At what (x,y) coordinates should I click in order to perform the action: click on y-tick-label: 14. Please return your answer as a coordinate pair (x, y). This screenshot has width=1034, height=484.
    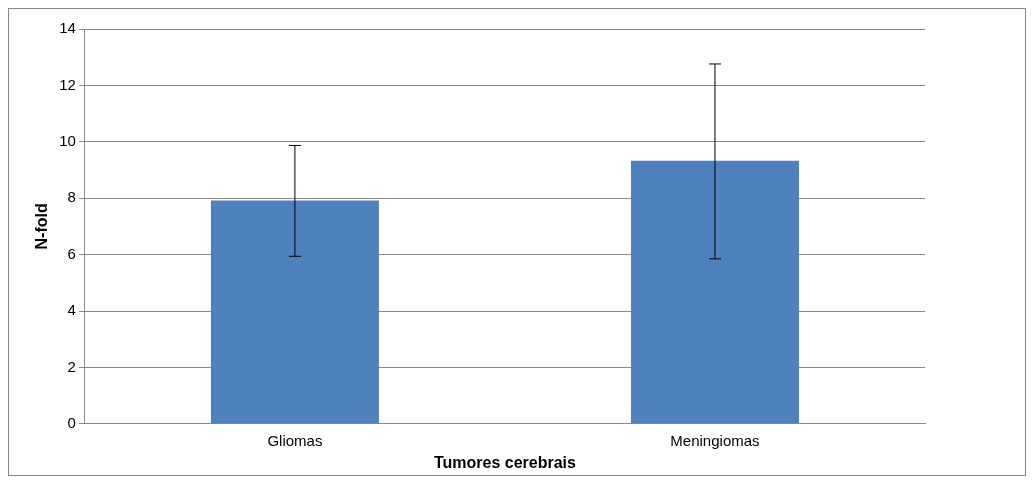
    Looking at the image, I should click on (67, 28).